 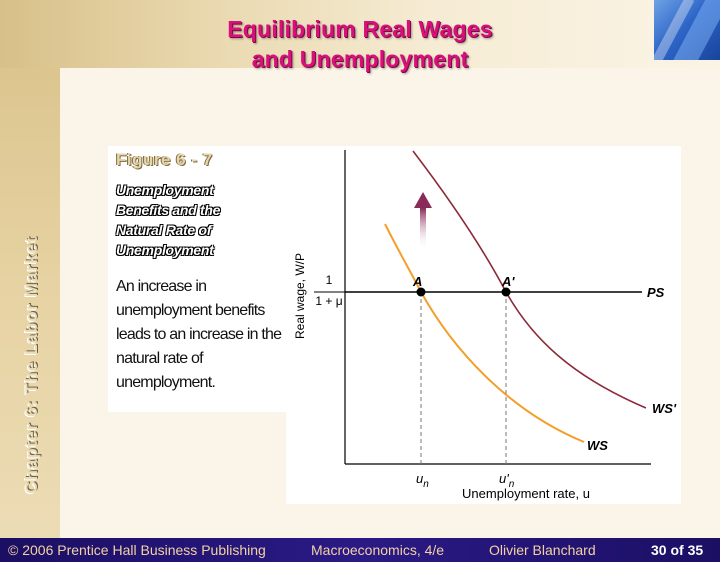 I want to click on figure-text-panel, so click(x=197, y=279).